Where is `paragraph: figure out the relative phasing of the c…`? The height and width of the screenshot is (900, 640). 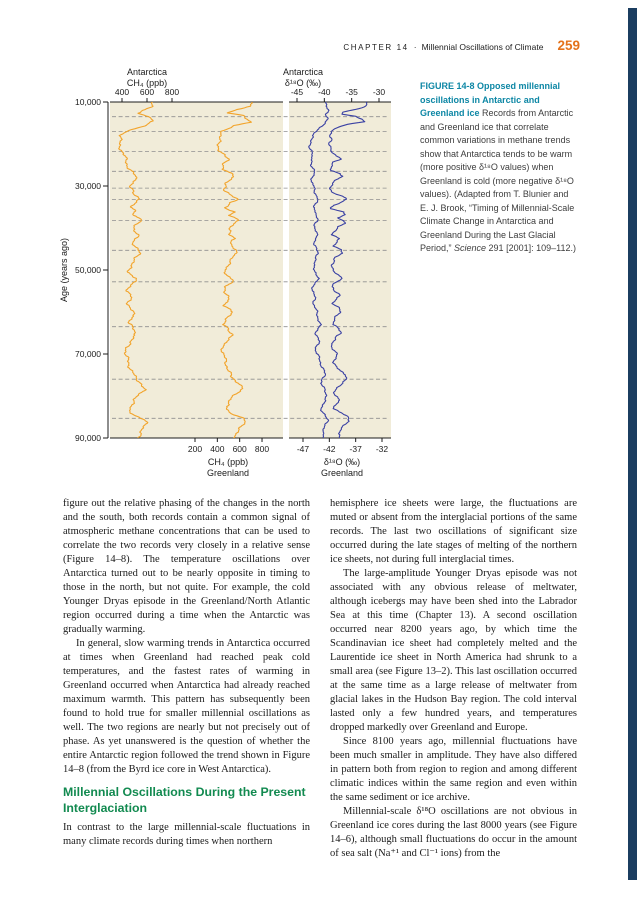 paragraph: figure out the relative phasing of the c… is located at coordinates (186, 566).